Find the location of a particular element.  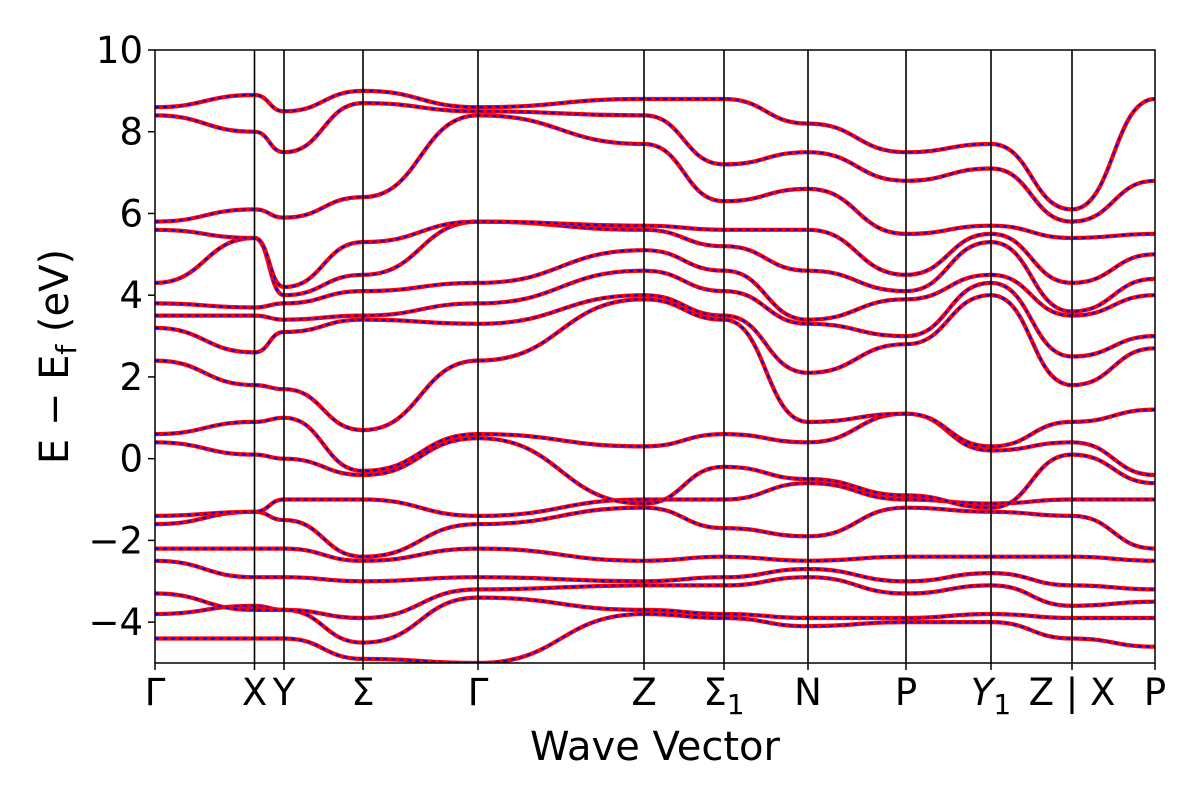

band-1-solid is located at coordinates (655, 637).